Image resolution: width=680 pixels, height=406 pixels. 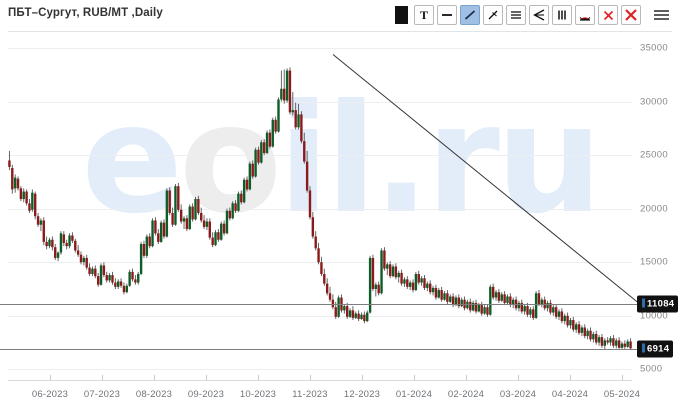 I want to click on y-axis-tick-label: 10000, so click(x=654, y=316).